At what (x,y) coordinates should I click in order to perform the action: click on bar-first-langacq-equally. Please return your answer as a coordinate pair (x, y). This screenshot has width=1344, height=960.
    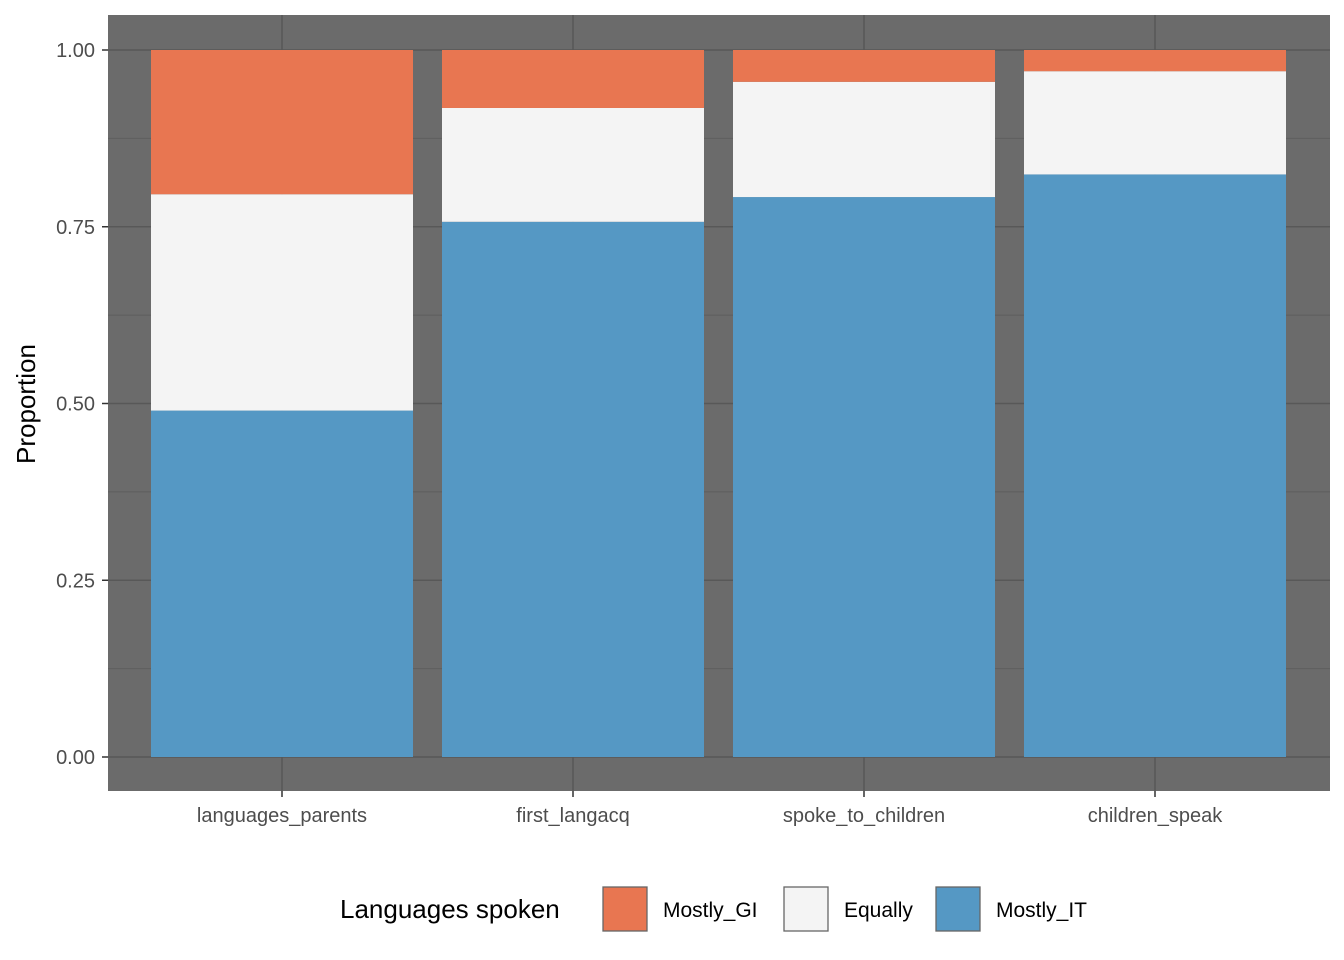
    Looking at the image, I should click on (573, 164).